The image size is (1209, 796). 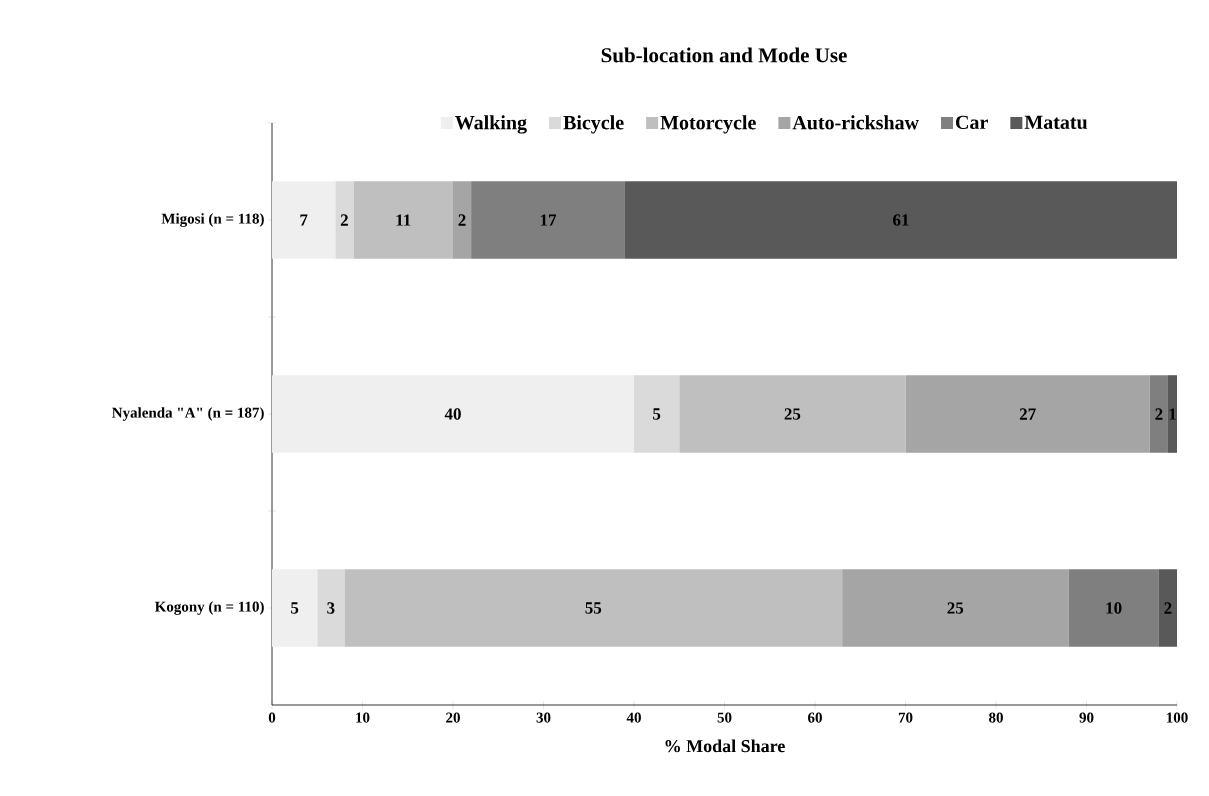 I want to click on x-tick-label: 40, so click(x=633, y=717).